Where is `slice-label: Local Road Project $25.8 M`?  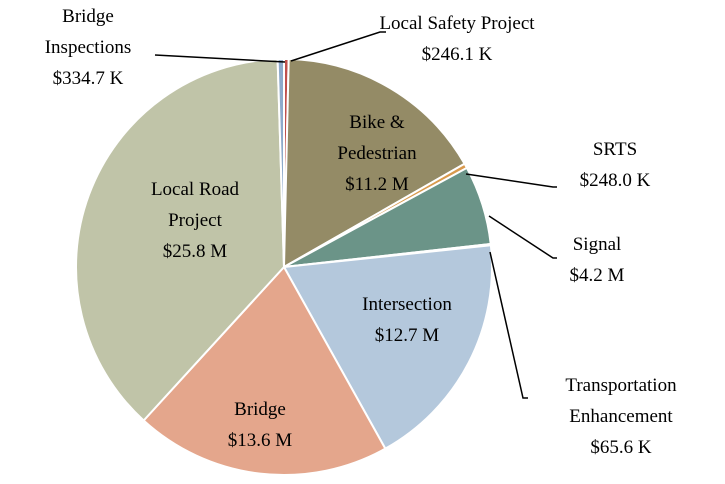
slice-label: Local Road Project $25.8 M is located at coordinates (195, 220).